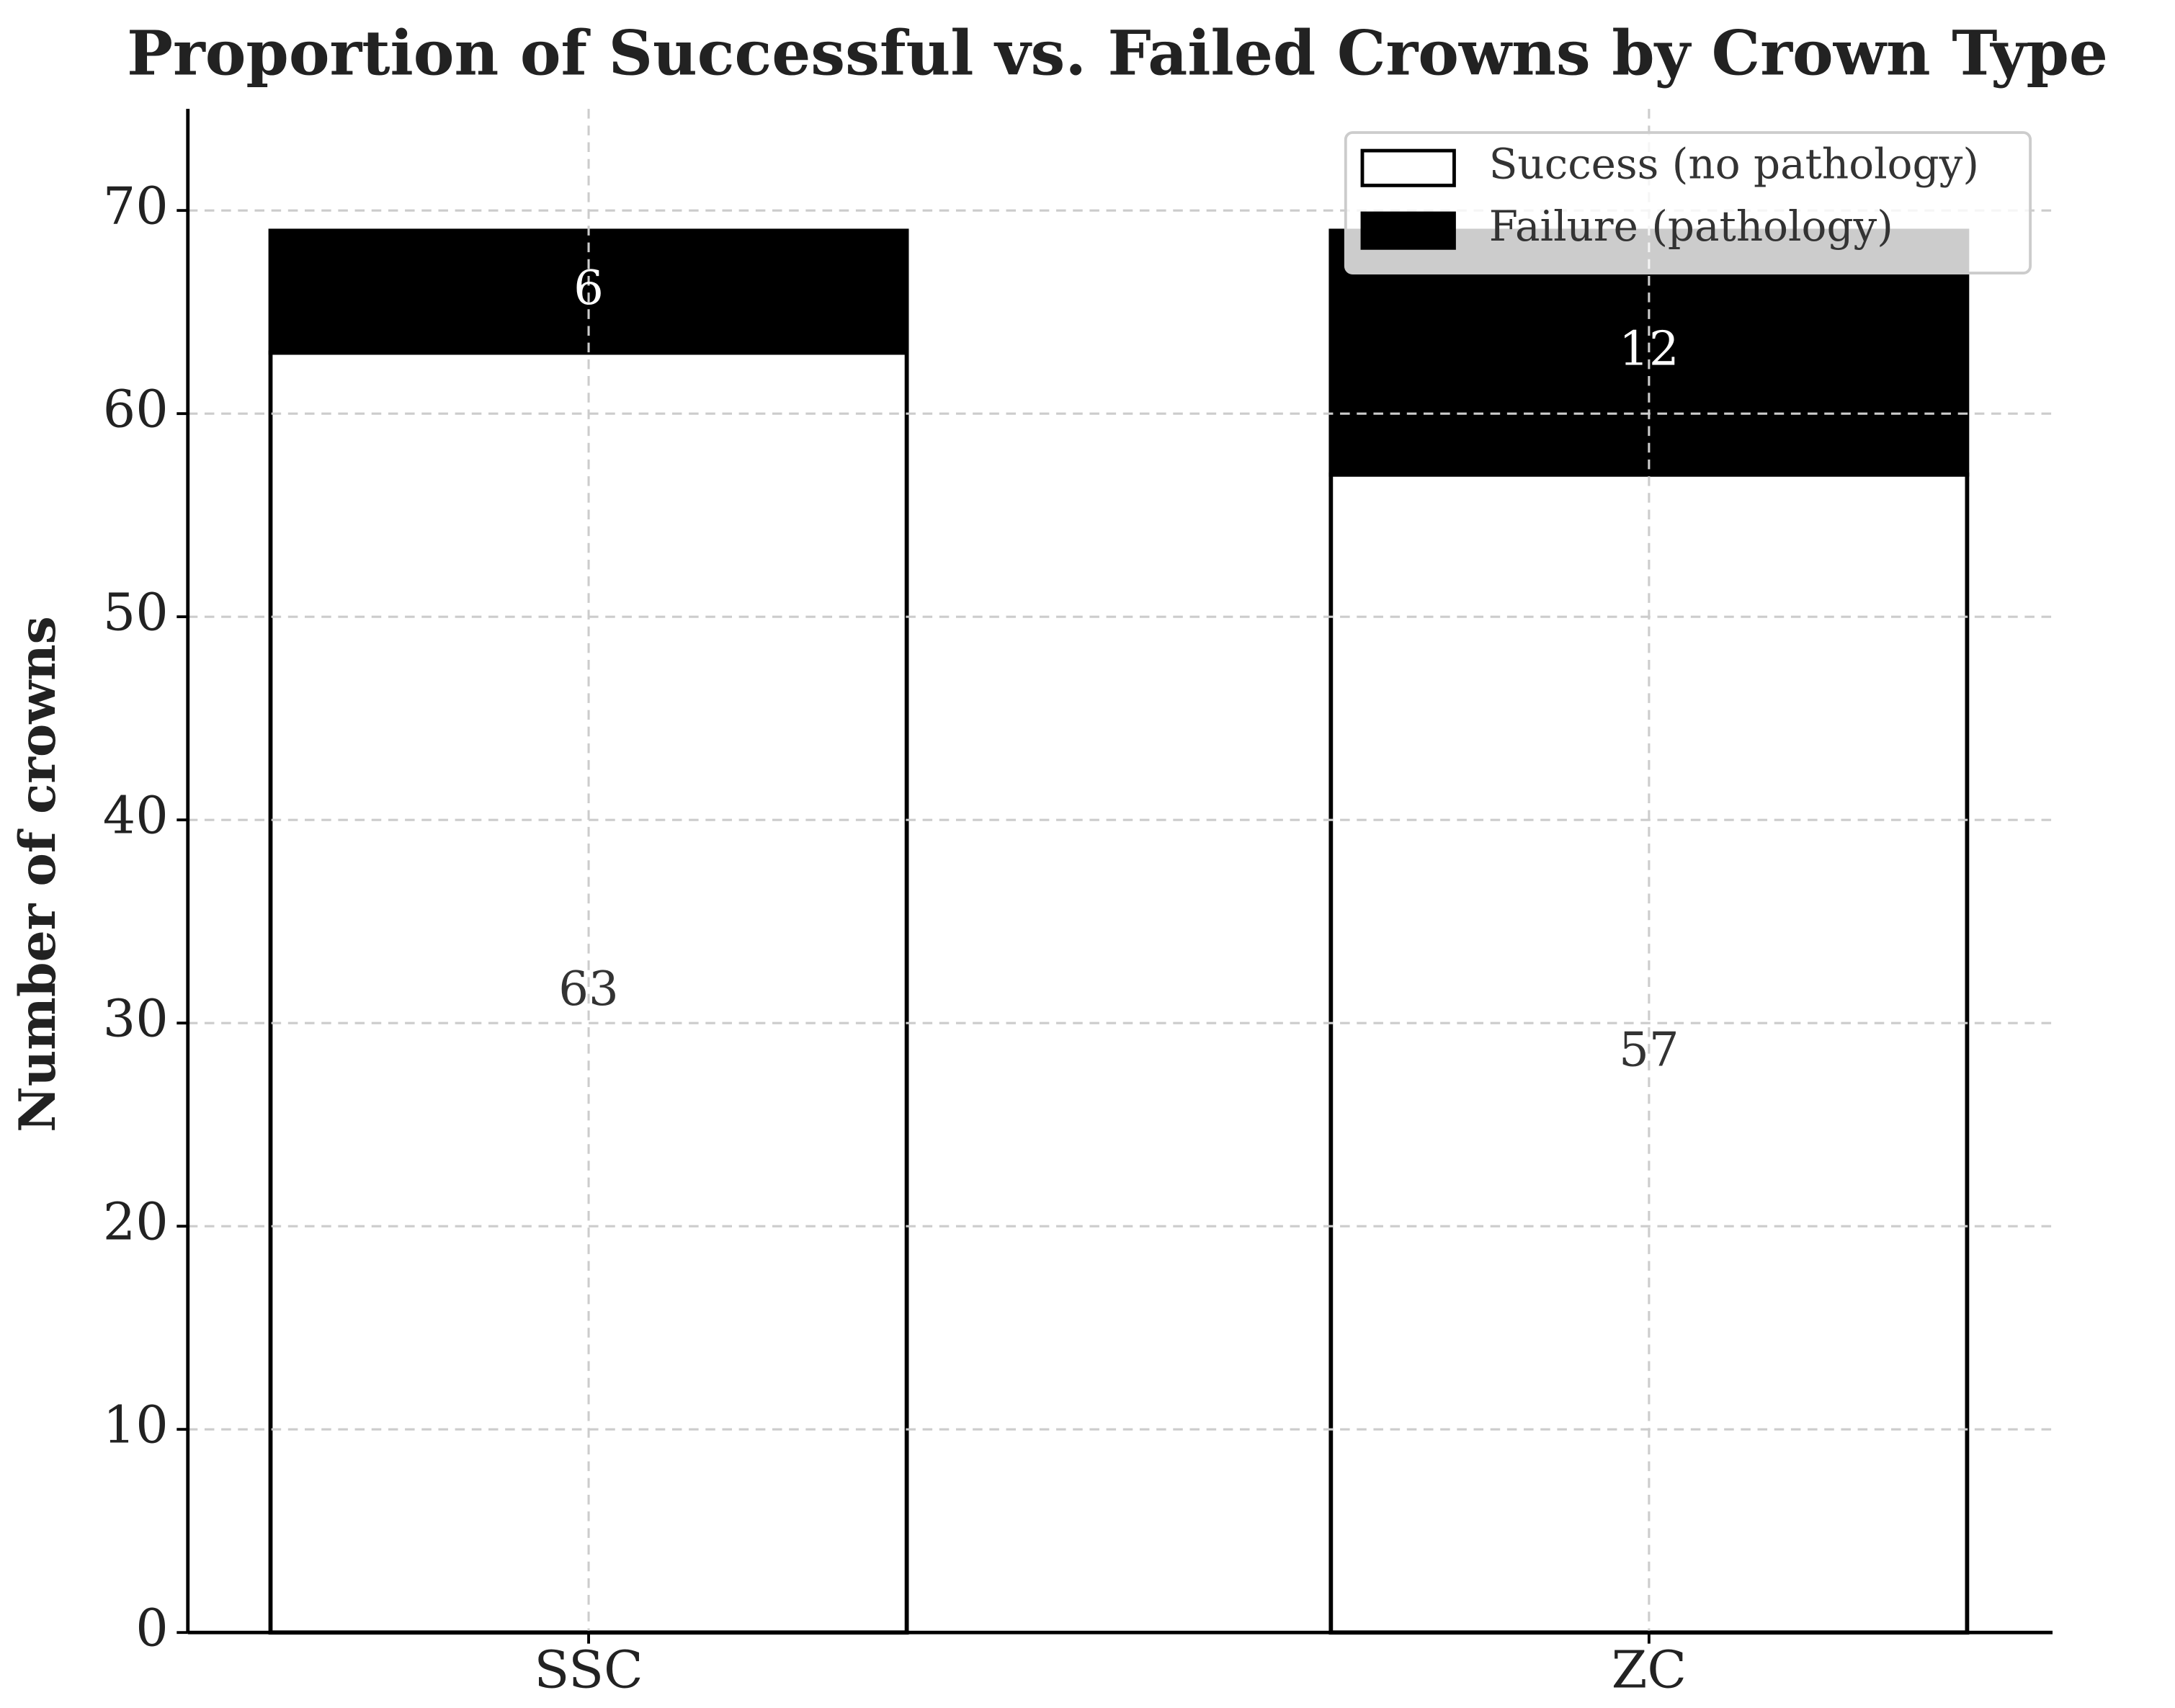 The image size is (2175, 1708). Describe the element at coordinates (136, 409) in the screenshot. I see `y-tick-label: 60` at that location.